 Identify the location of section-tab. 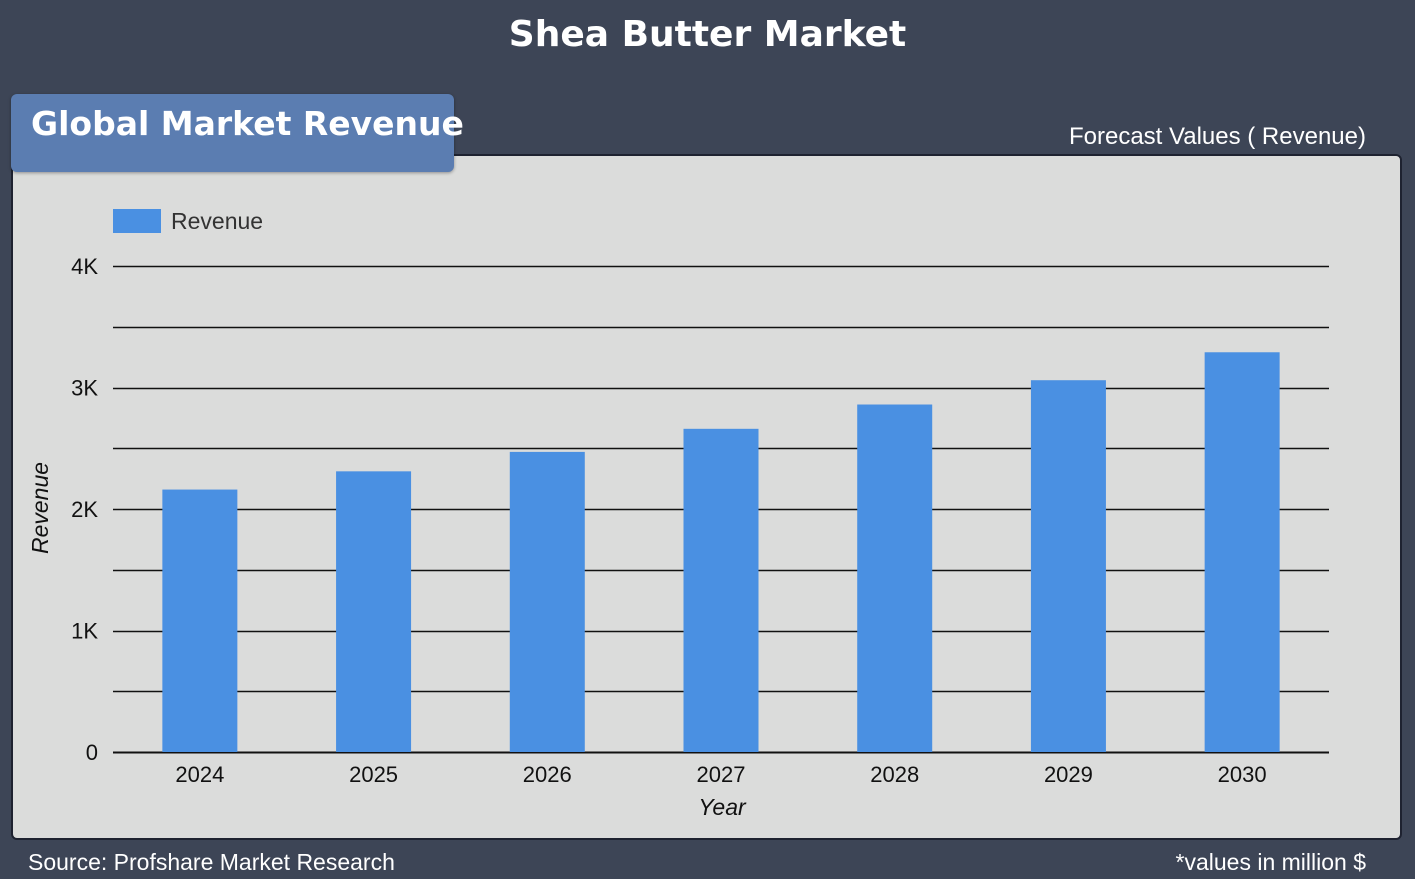
(232, 133).